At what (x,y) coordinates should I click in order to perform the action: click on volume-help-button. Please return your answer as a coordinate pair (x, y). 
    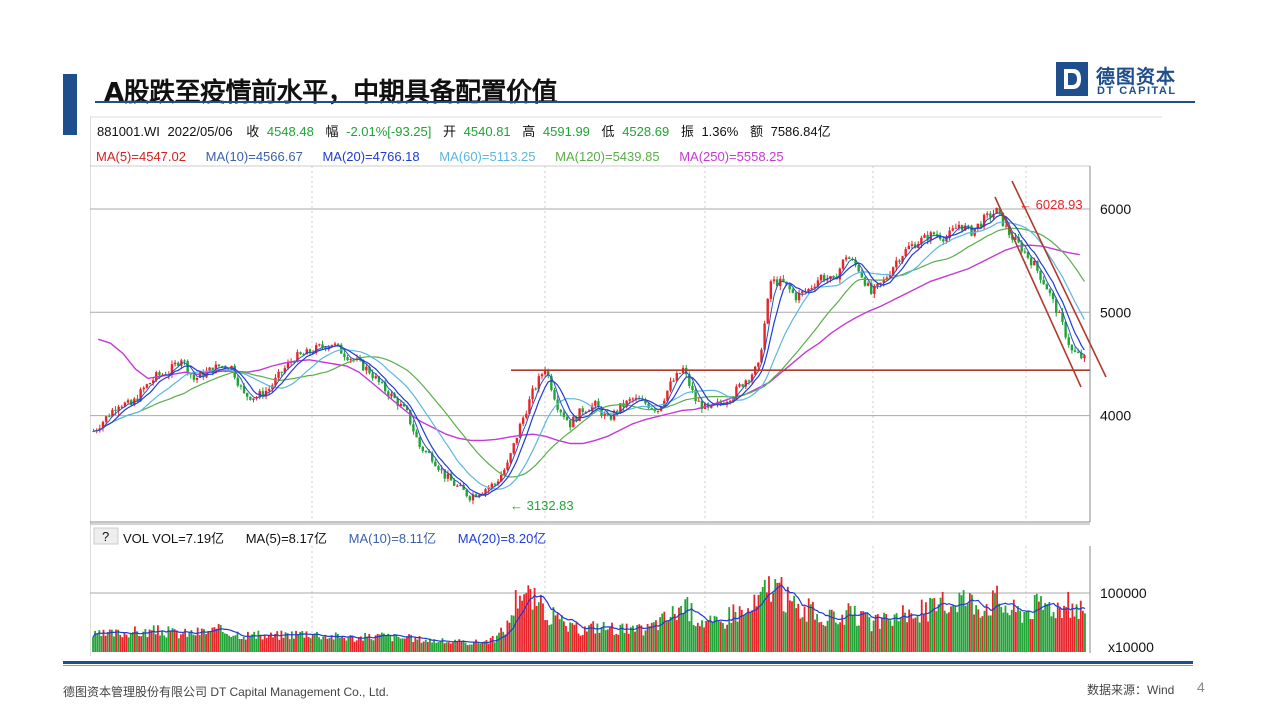
    Looking at the image, I should click on (106, 536).